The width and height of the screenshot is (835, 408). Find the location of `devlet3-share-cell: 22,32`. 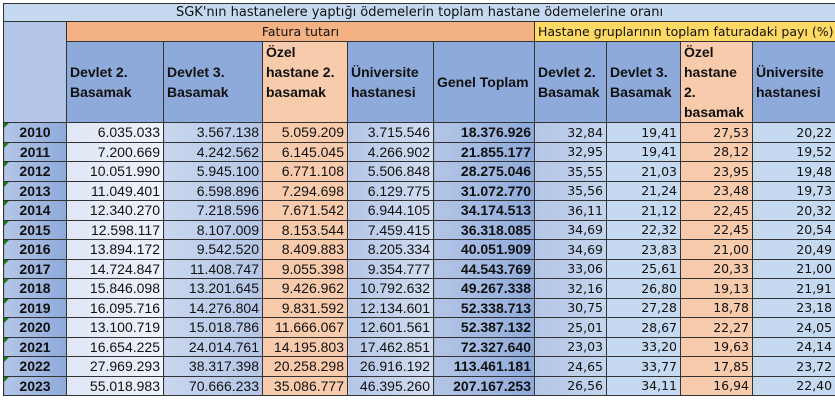

devlet3-share-cell: 22,32 is located at coordinates (643, 229).